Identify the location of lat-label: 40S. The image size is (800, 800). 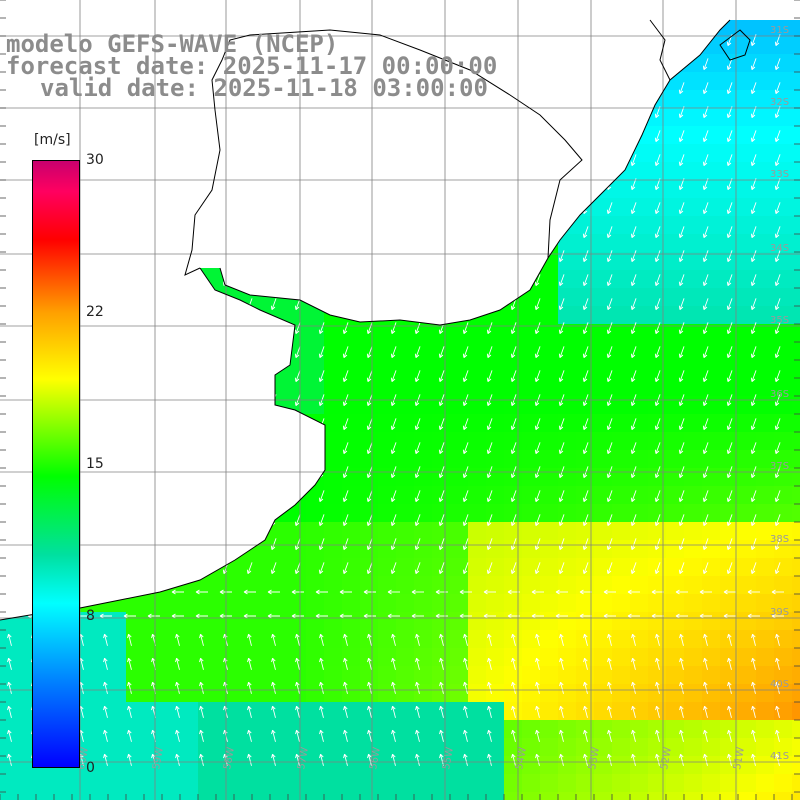
(779, 684).